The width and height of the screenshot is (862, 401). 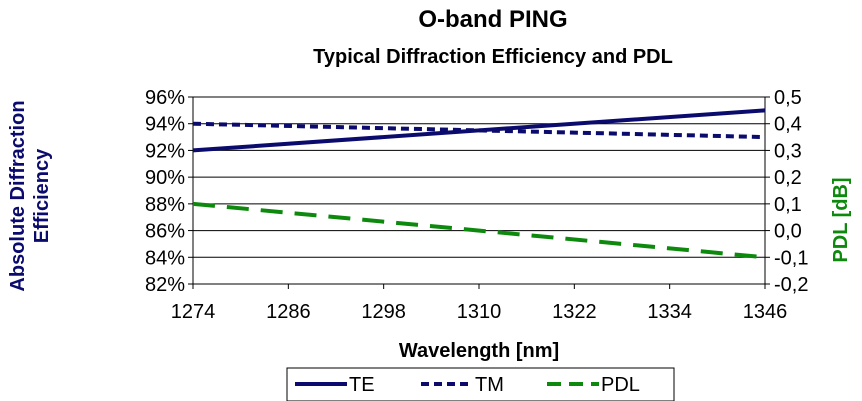 What do you see at coordinates (165, 125) in the screenshot?
I see `left-tick-label: 94%` at bounding box center [165, 125].